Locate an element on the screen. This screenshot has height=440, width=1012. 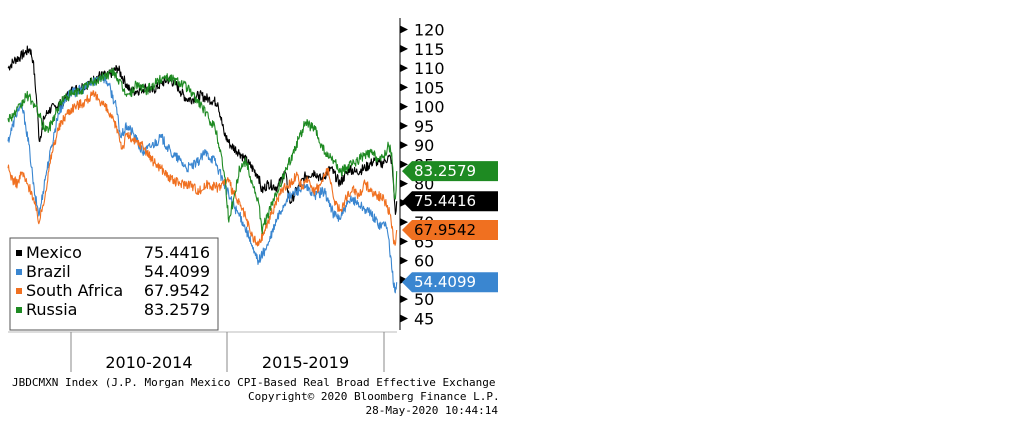
y-tick-label: 95 is located at coordinates (424, 126).